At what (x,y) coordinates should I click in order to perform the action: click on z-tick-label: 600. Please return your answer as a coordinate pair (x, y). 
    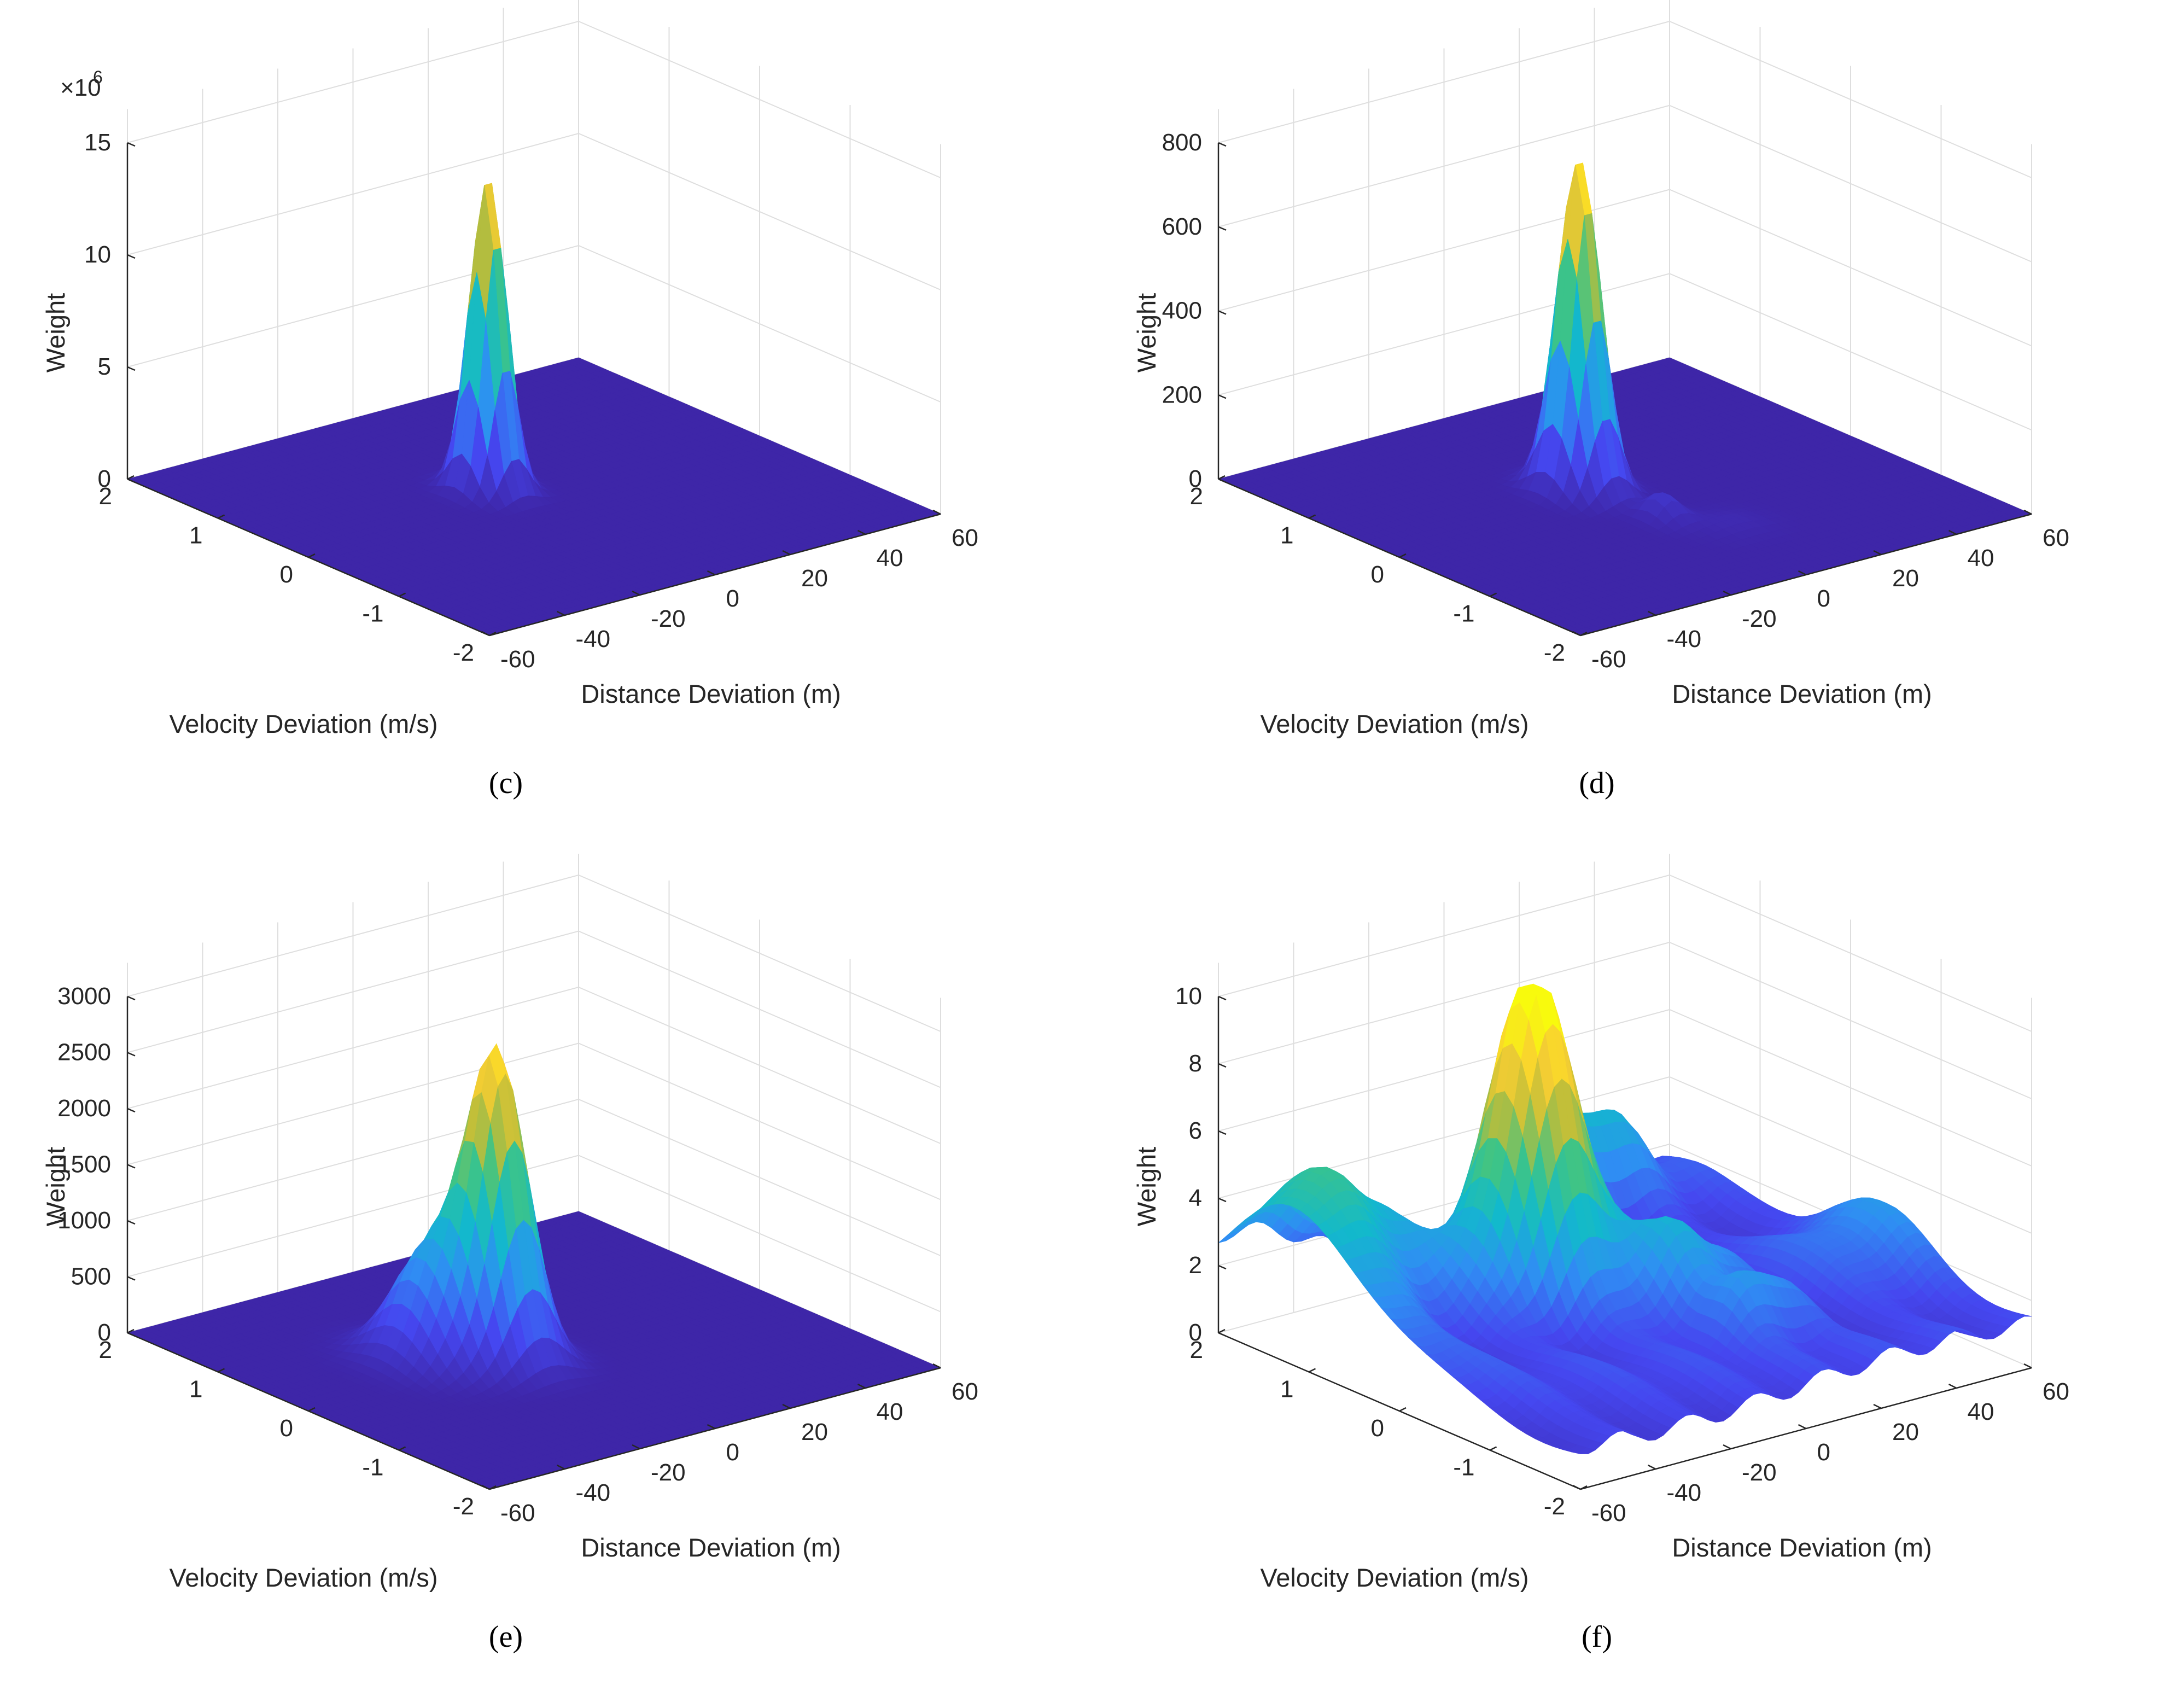
    Looking at the image, I should click on (1182, 226).